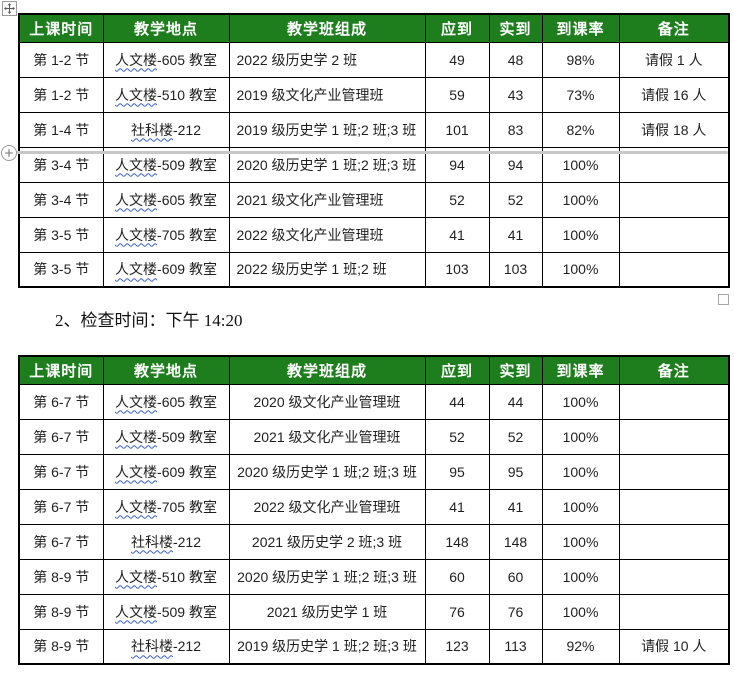 This screenshot has height=682, width=734. What do you see at coordinates (457, 129) in the screenshot?
I see `cell-expected: 101` at bounding box center [457, 129].